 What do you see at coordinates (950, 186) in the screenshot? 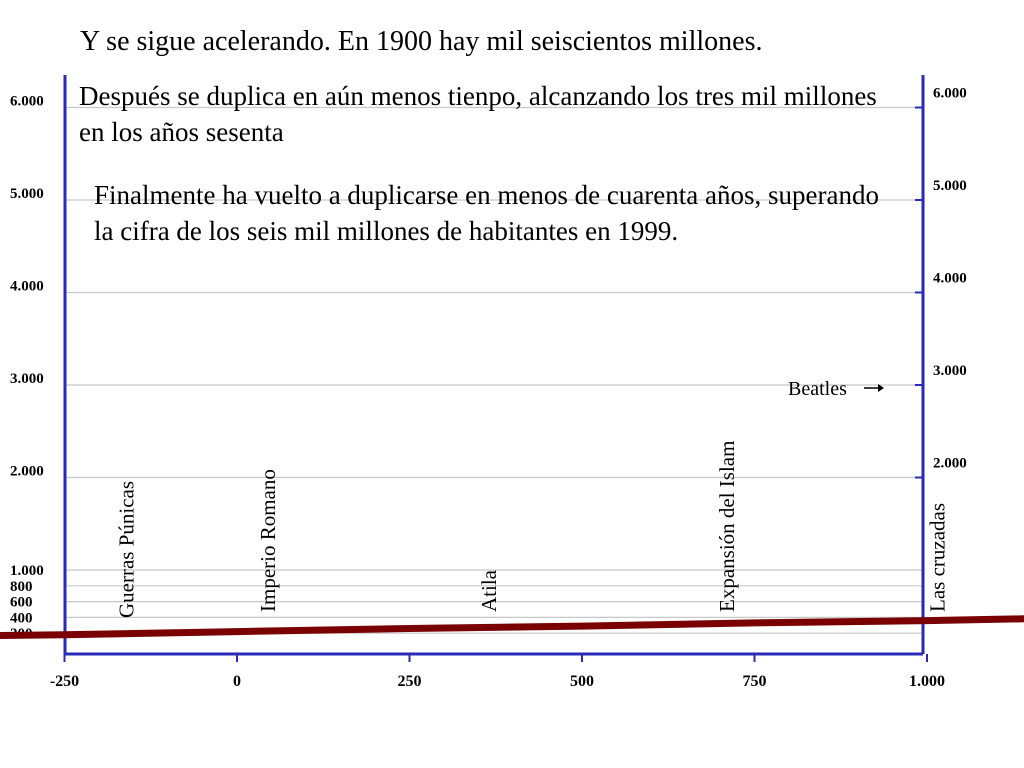
I see `y-tick-label-right: 5.000` at bounding box center [950, 186].